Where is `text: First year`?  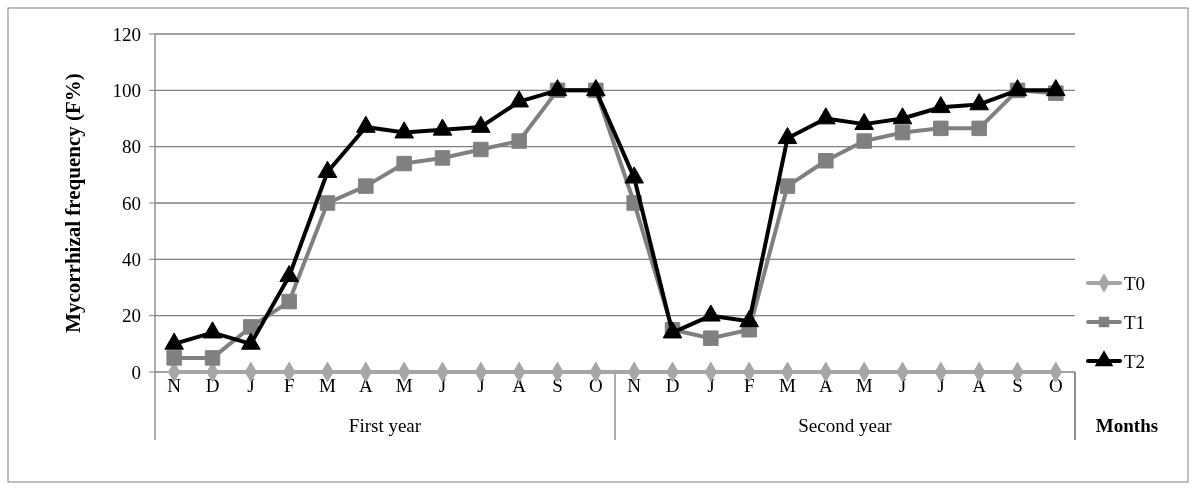
text: First year is located at coordinates (385, 425).